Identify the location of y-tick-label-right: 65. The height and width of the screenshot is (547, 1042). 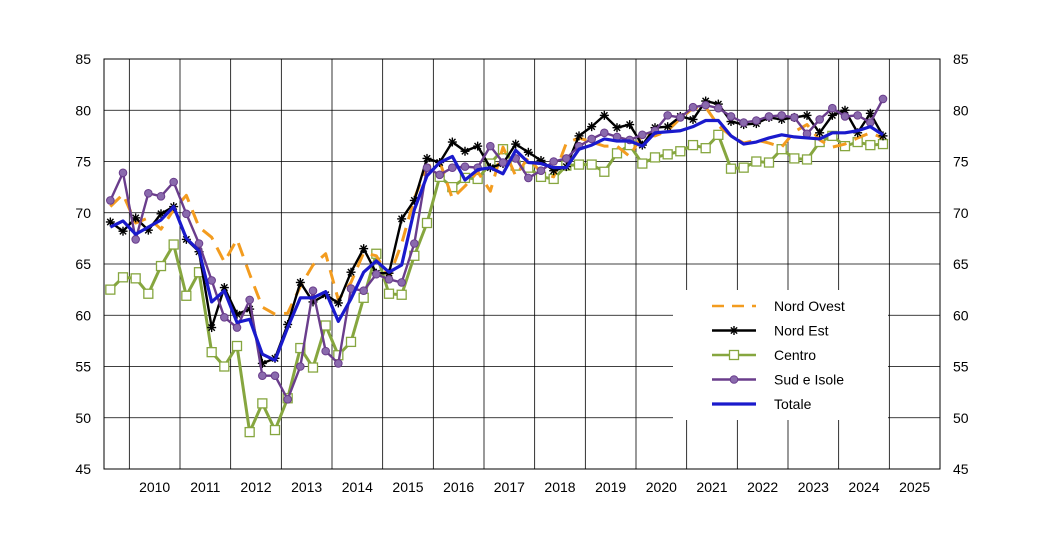
(961, 264).